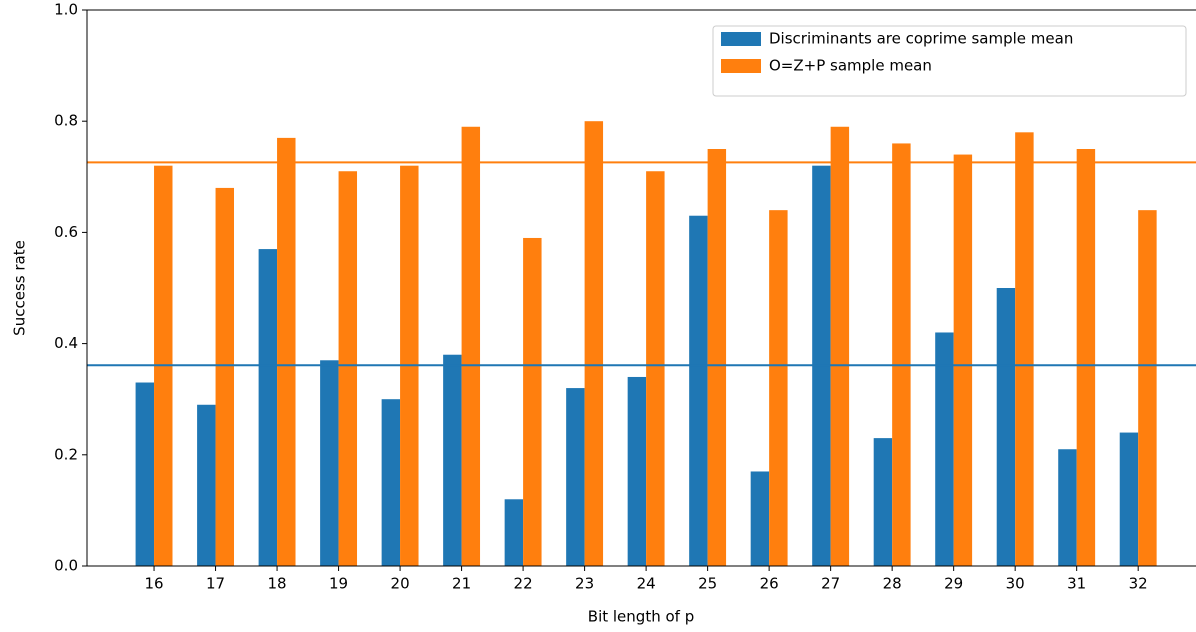 The height and width of the screenshot is (632, 1196). Describe the element at coordinates (1076, 584) in the screenshot. I see `x-tick-label: 31` at that location.